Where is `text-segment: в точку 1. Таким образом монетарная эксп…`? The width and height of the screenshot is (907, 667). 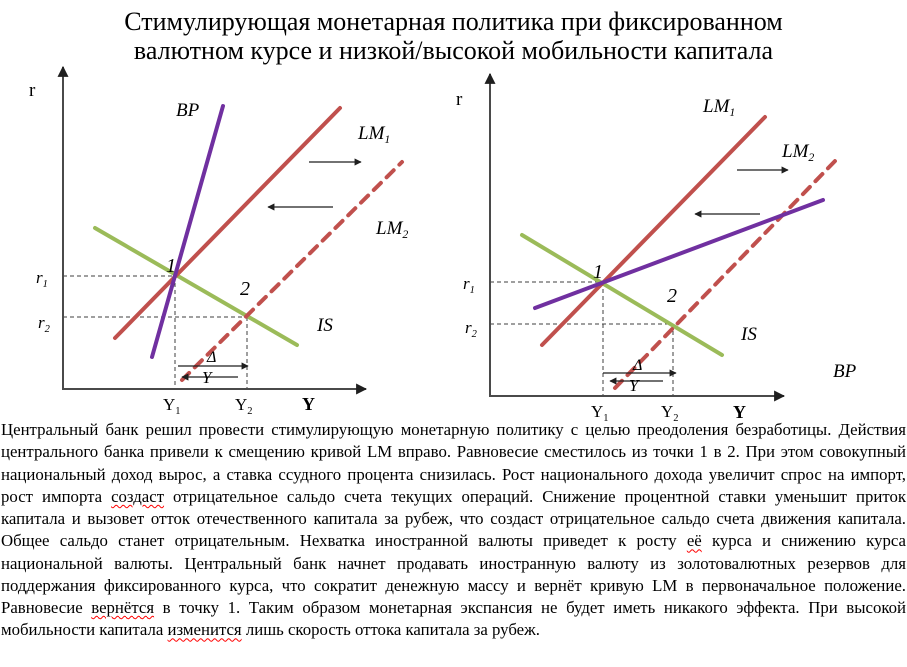
text-segment: в точку 1. Таким образом монетарная эксп… is located at coordinates (454, 619).